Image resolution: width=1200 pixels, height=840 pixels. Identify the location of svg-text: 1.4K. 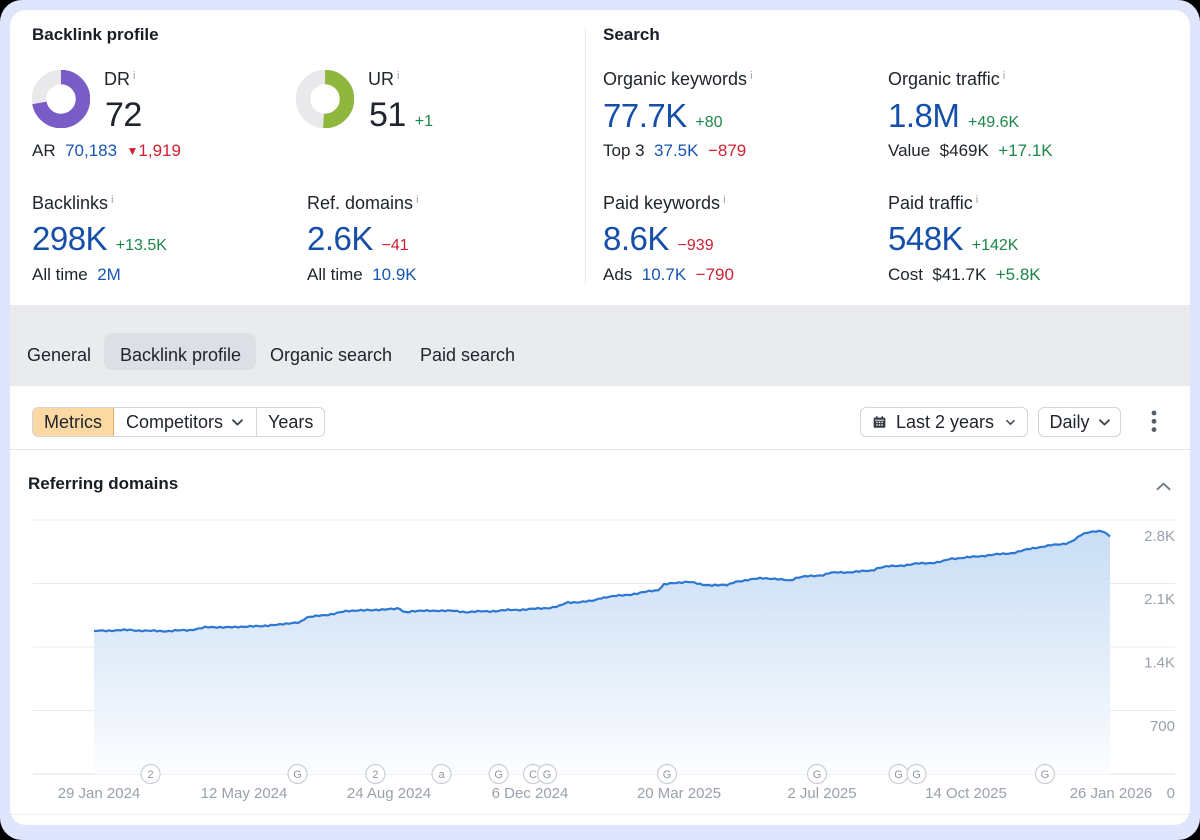
(1159, 663).